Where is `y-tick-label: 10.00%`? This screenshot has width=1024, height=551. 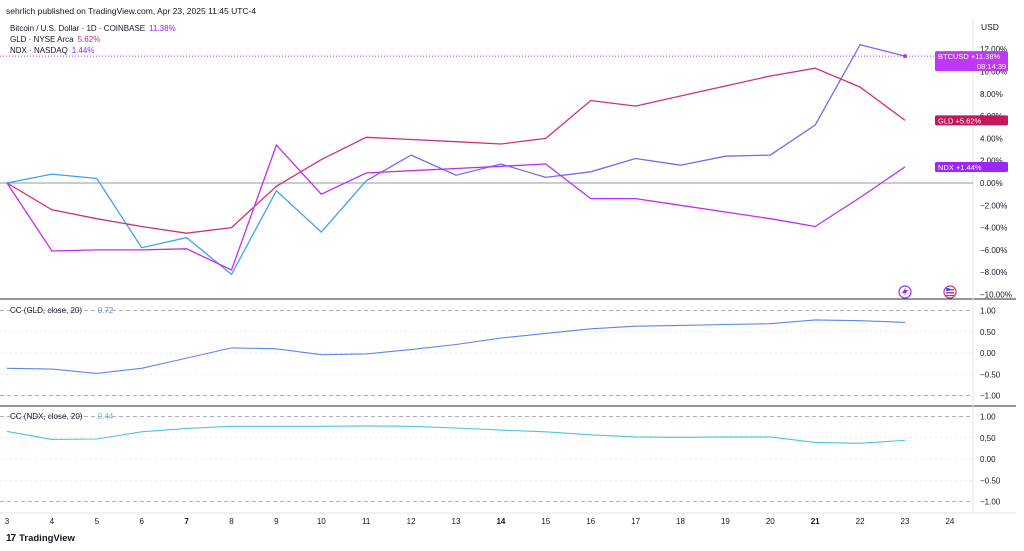 y-tick-label: 10.00% is located at coordinates (993, 72).